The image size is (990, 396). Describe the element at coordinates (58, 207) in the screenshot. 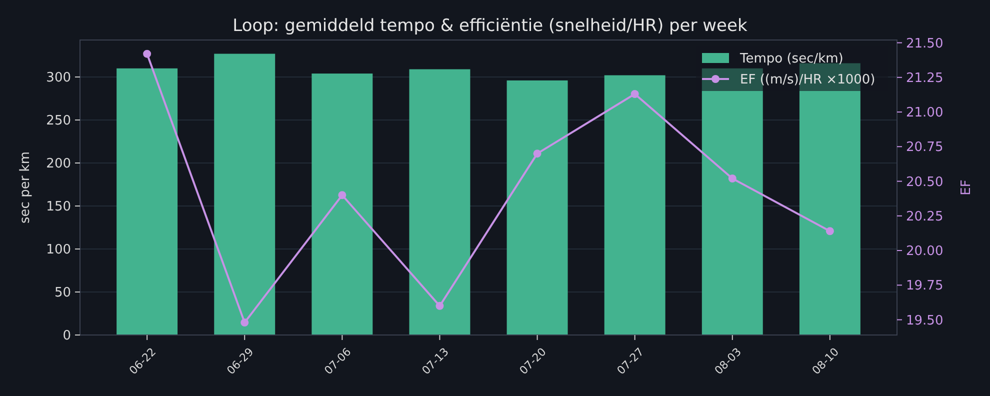

I see `y-tick-label: 150` at that location.